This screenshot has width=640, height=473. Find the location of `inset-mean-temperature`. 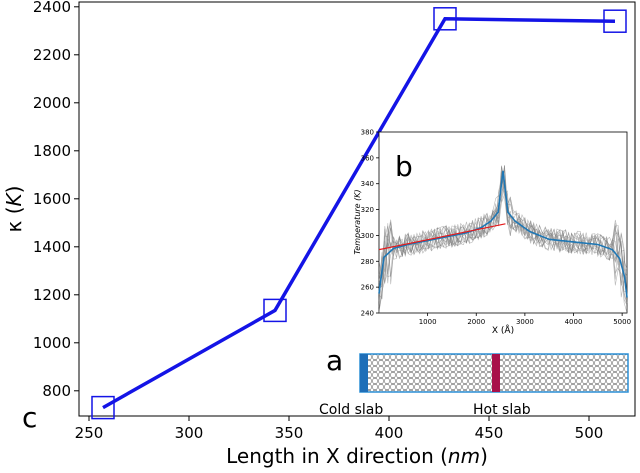

inset-mean-temperature is located at coordinates (503, 234).